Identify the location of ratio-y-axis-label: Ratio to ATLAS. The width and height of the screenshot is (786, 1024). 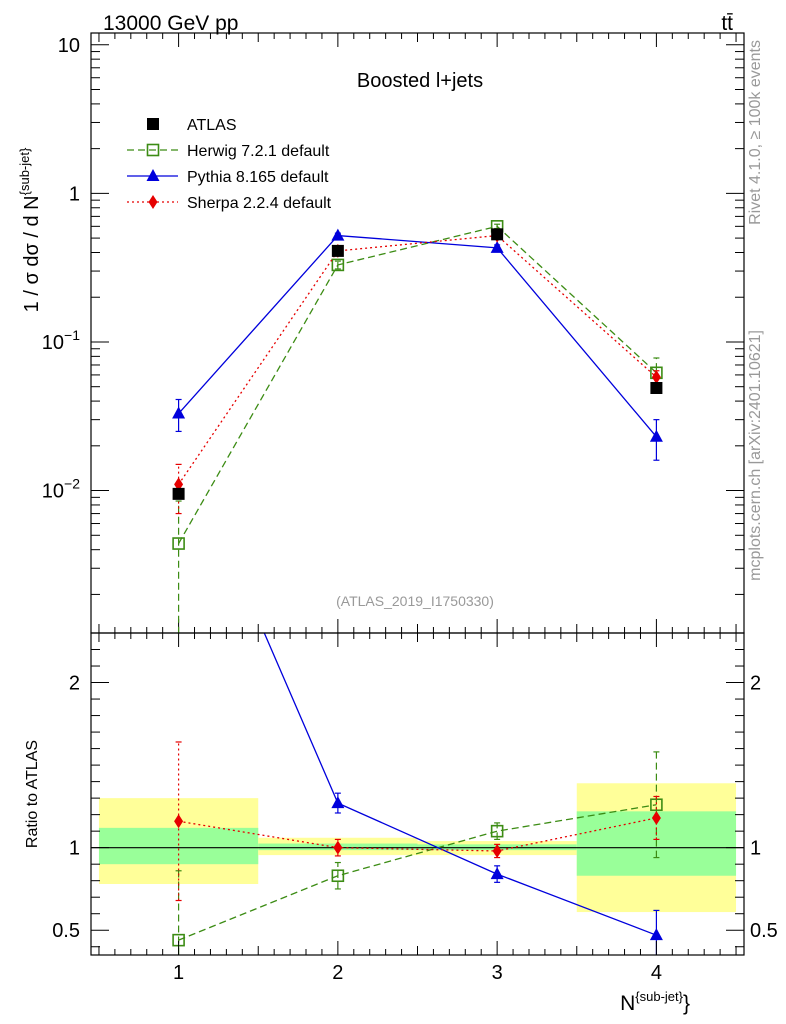
(32, 794).